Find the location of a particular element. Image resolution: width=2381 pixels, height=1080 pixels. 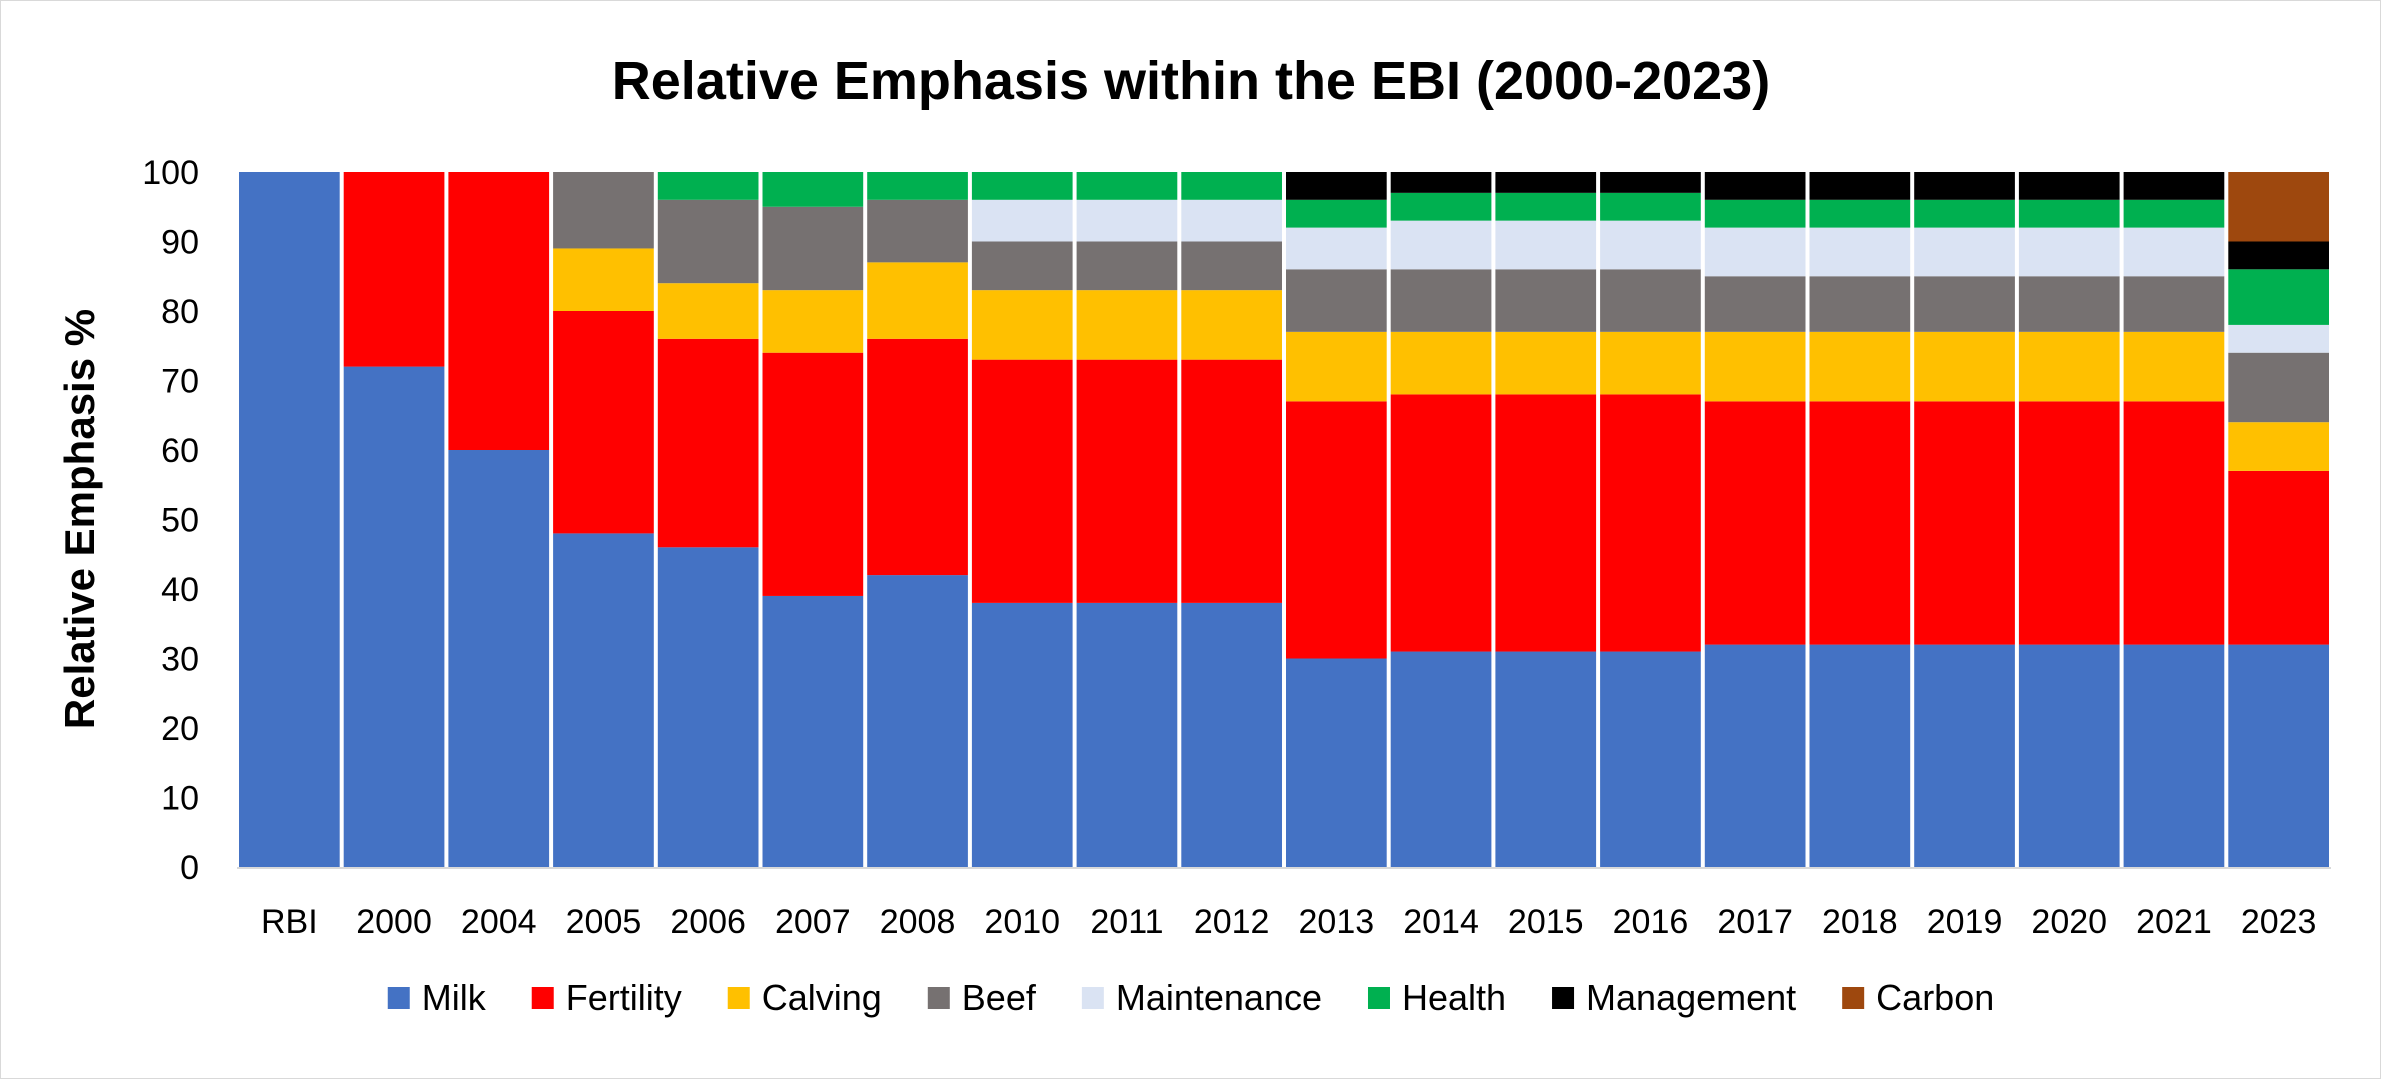

bar-segment-management-2016 is located at coordinates (1650, 182).